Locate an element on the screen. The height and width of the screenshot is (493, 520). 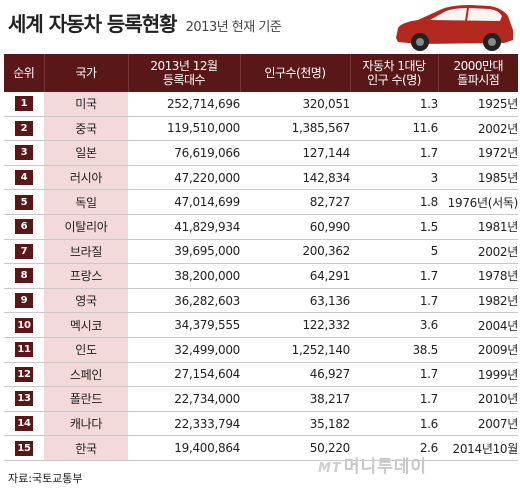
rank-badge: 10 is located at coordinates (24, 325).